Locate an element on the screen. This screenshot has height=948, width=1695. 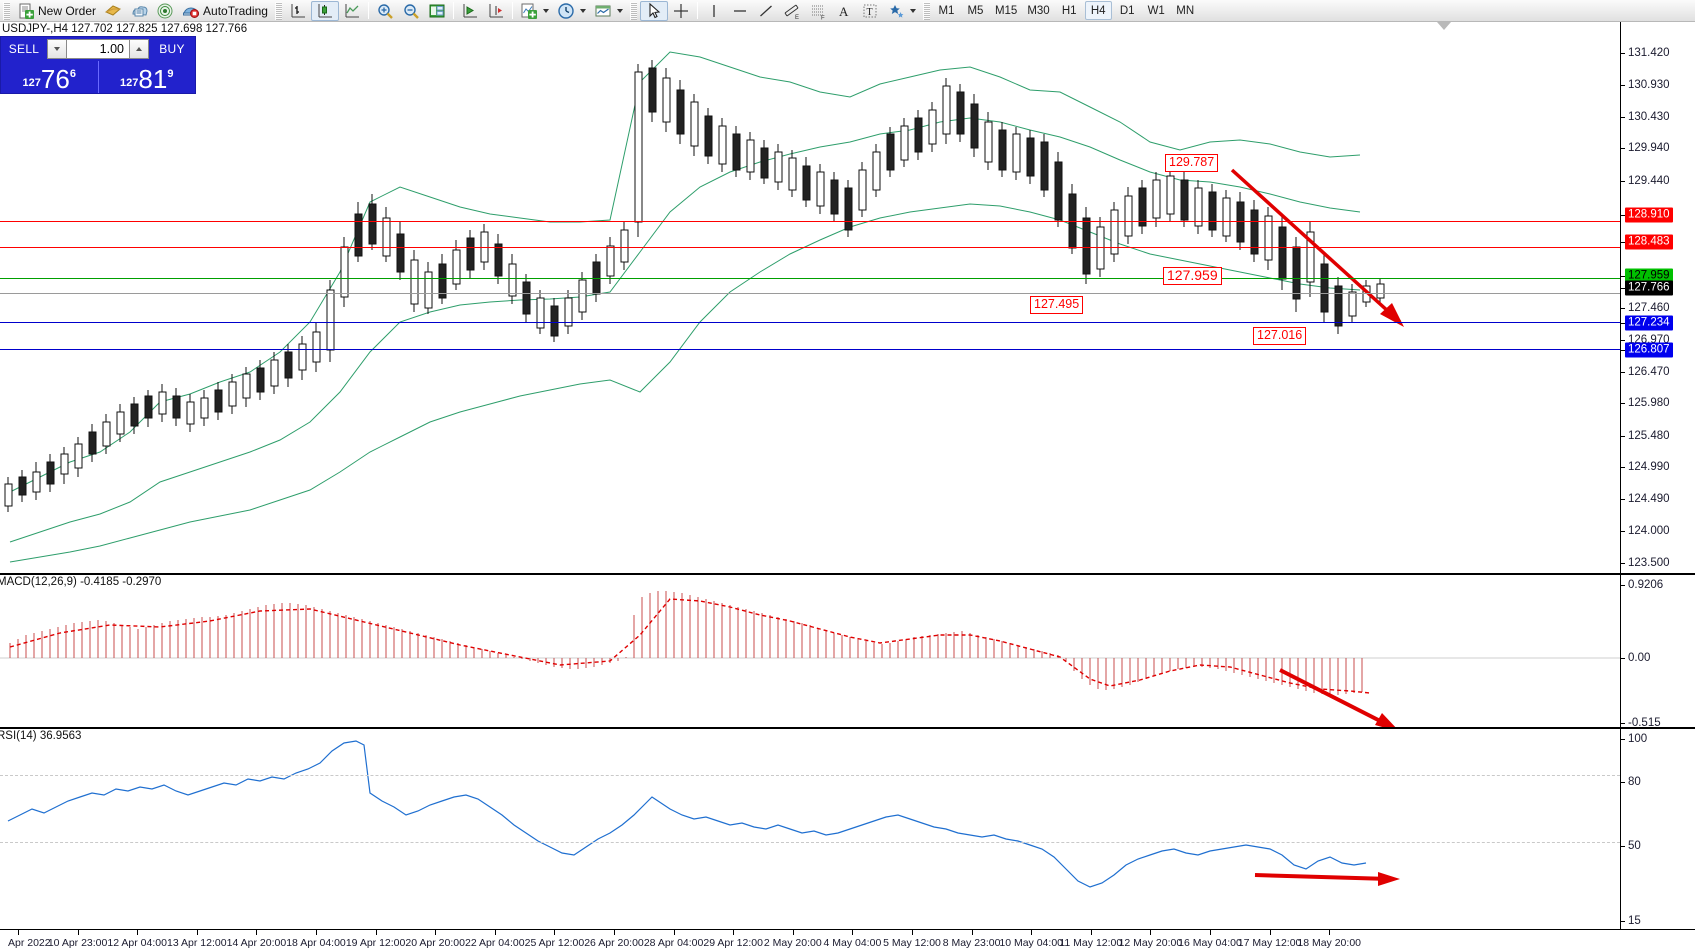
time-axis-label: 17 May 12:00 is located at coordinates (1269, 942).